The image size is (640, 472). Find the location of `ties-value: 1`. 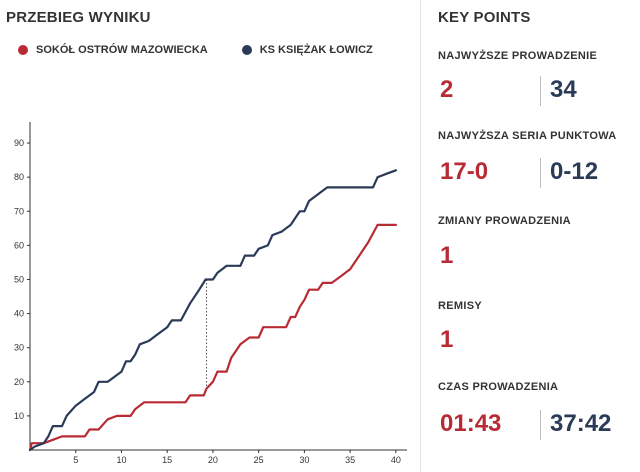

ties-value: 1 is located at coordinates (447, 339).